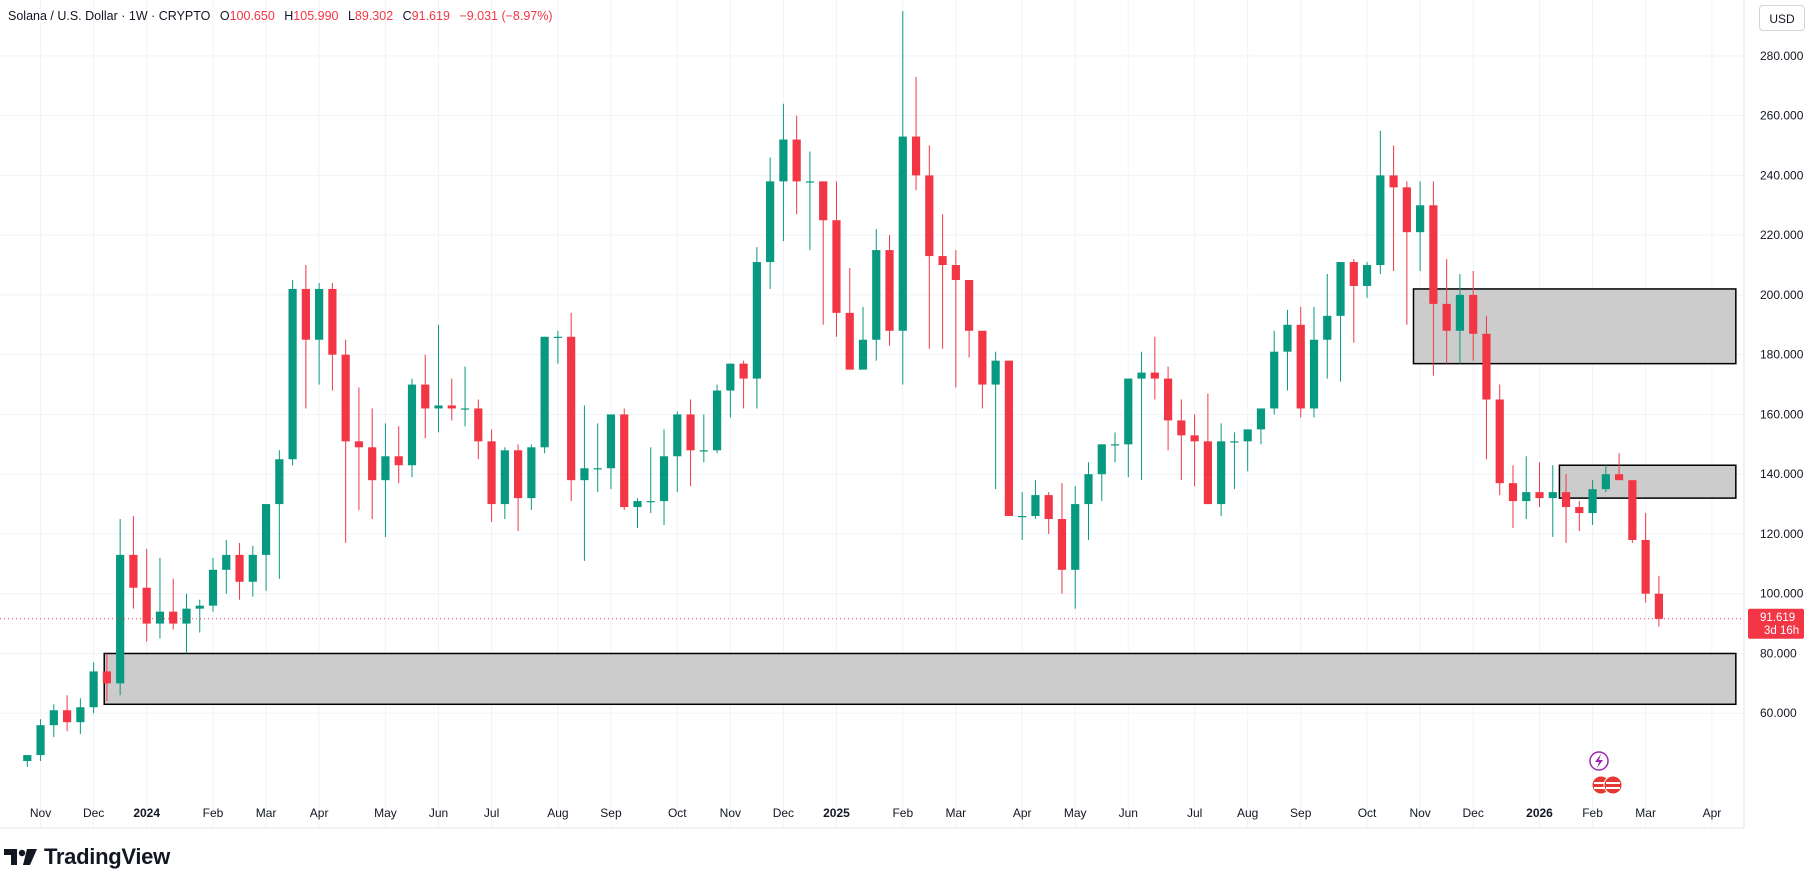 The height and width of the screenshot is (887, 1817). I want to click on close-value: 91.619, so click(430, 16).